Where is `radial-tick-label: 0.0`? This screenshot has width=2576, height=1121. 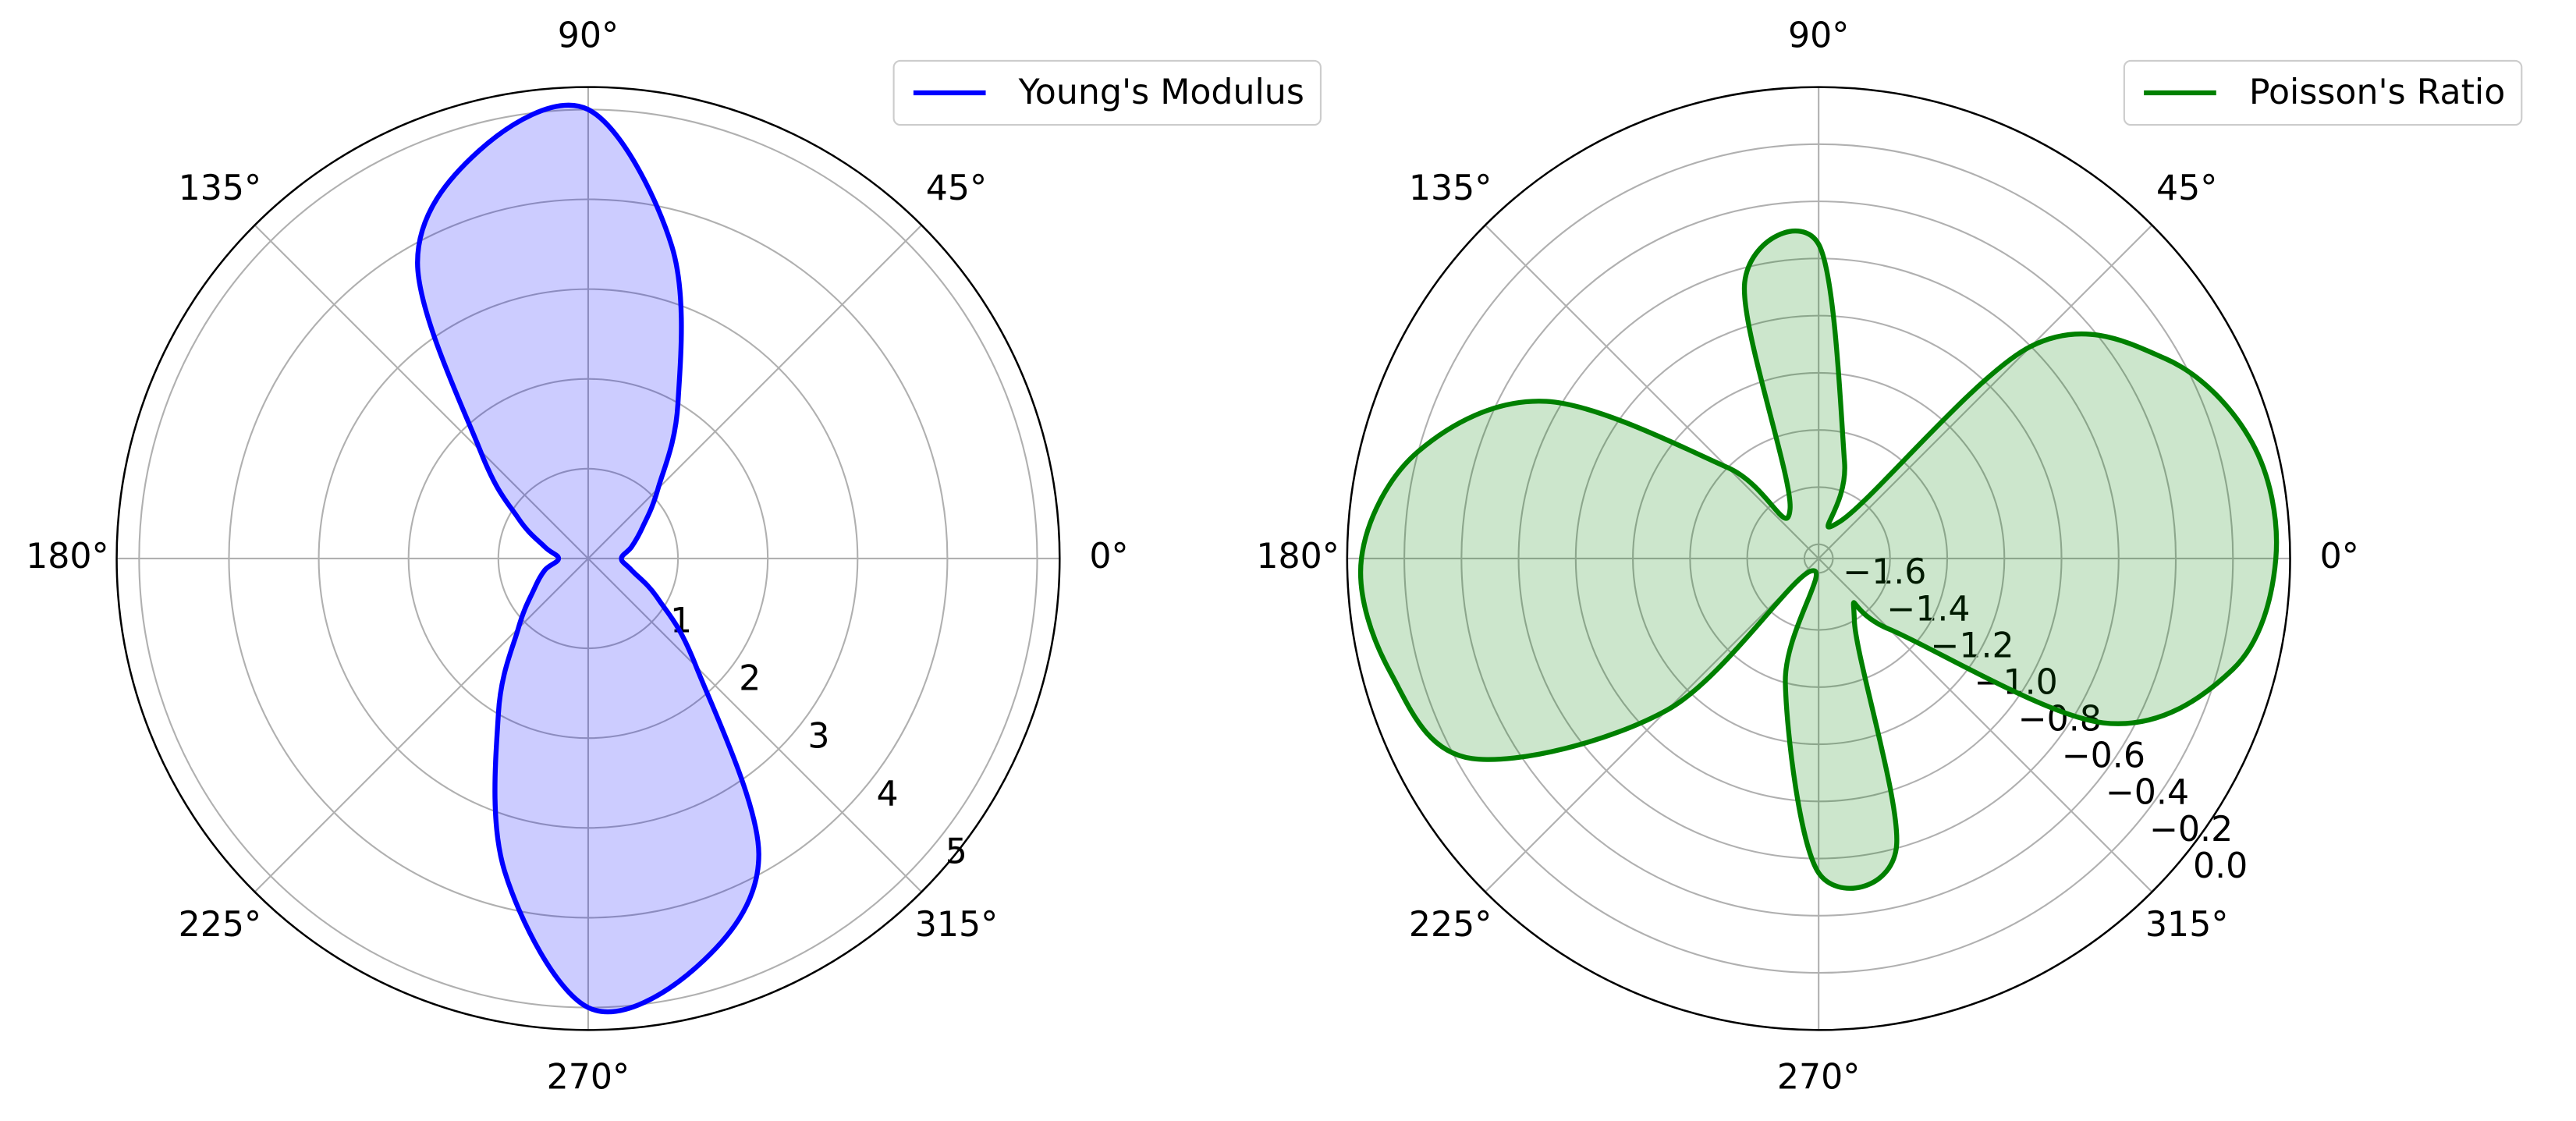
radial-tick-label: 0.0 is located at coordinates (2220, 866).